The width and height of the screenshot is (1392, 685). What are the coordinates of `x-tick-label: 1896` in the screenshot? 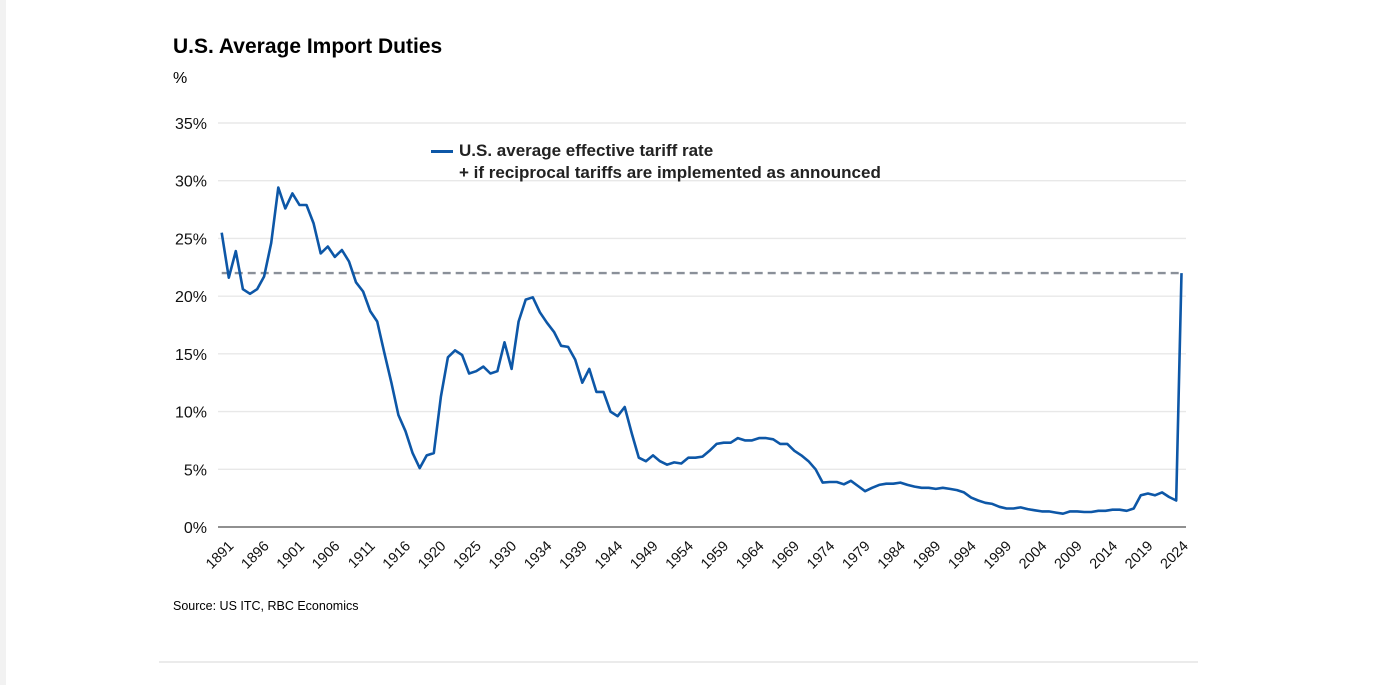 It's located at (256, 555).